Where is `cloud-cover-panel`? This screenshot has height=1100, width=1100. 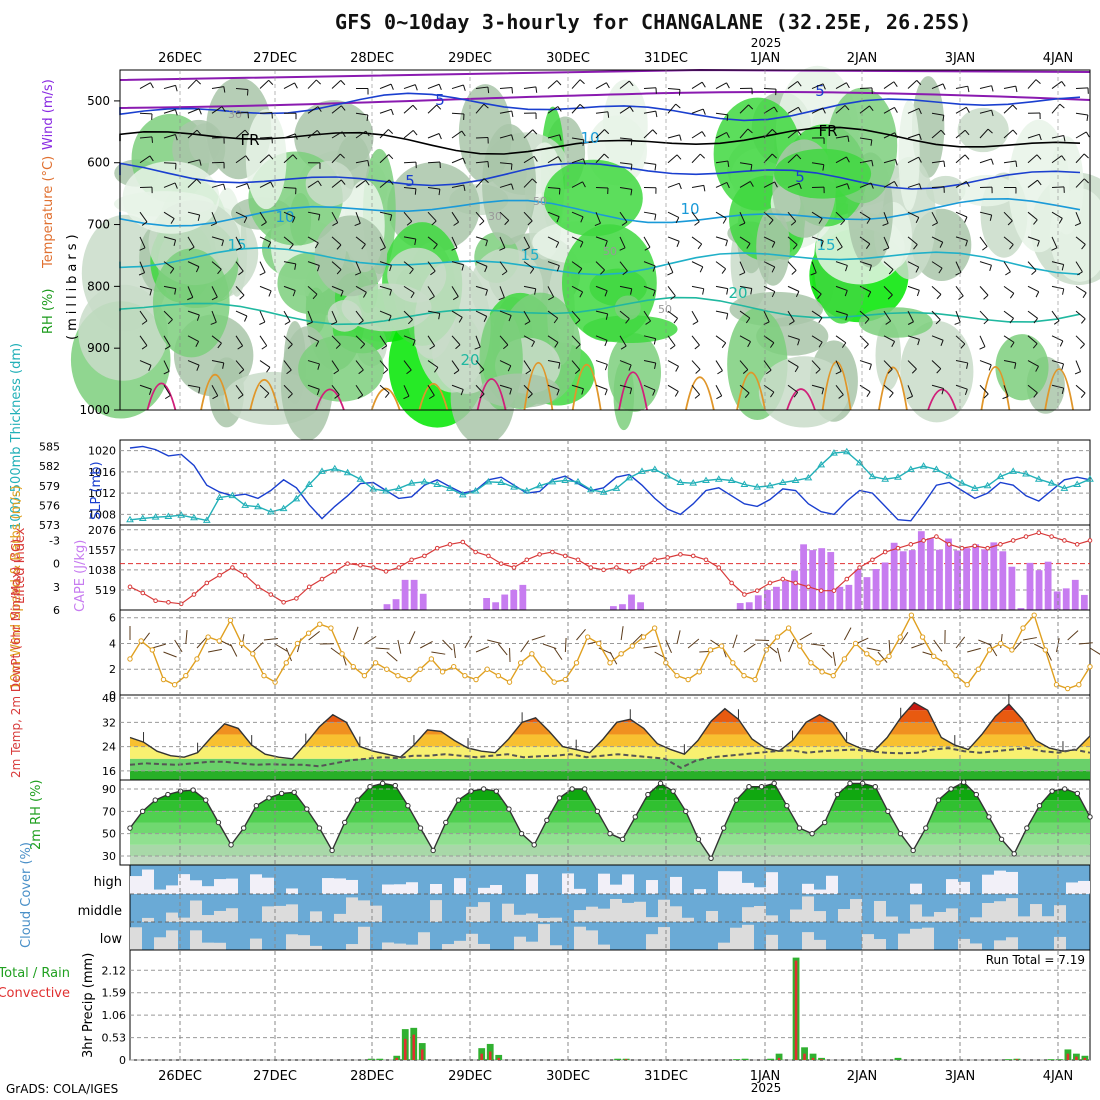
cloud-cover-panel is located at coordinates (610, 907).